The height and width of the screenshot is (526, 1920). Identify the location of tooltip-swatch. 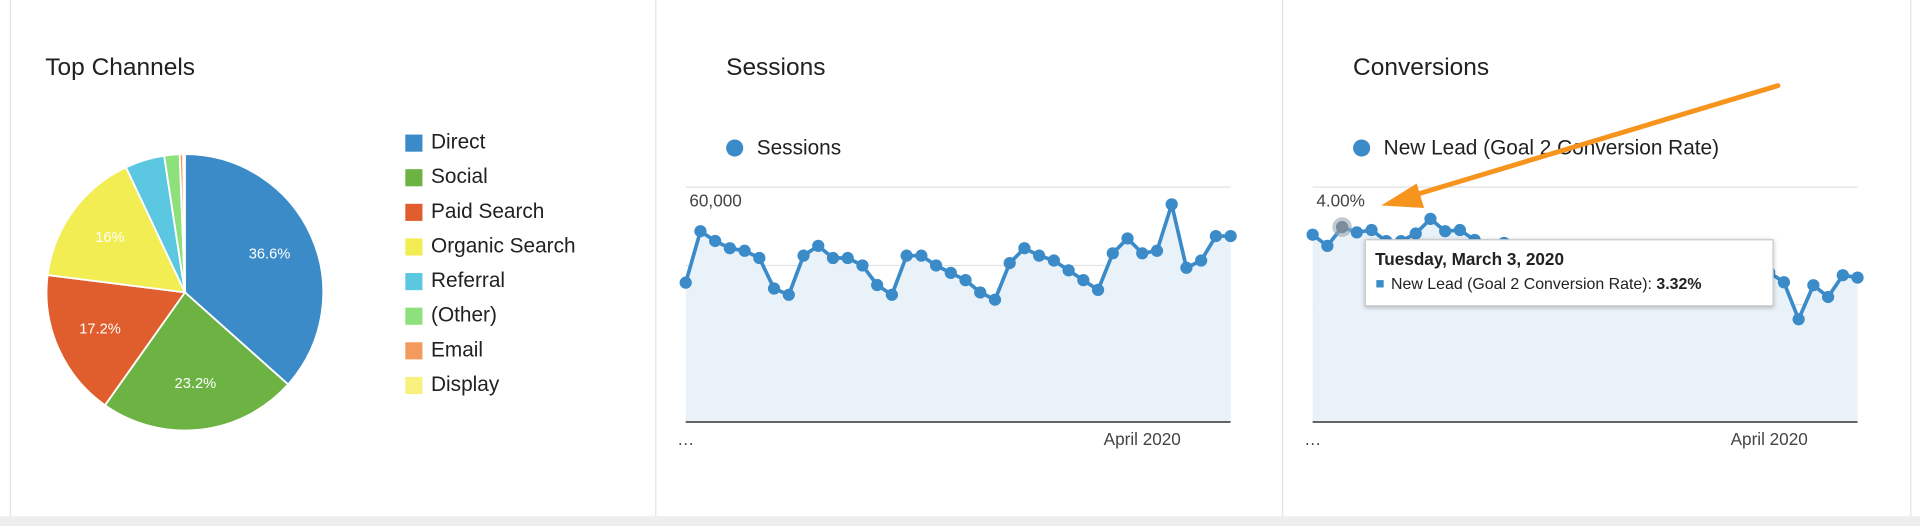
(1380, 284).